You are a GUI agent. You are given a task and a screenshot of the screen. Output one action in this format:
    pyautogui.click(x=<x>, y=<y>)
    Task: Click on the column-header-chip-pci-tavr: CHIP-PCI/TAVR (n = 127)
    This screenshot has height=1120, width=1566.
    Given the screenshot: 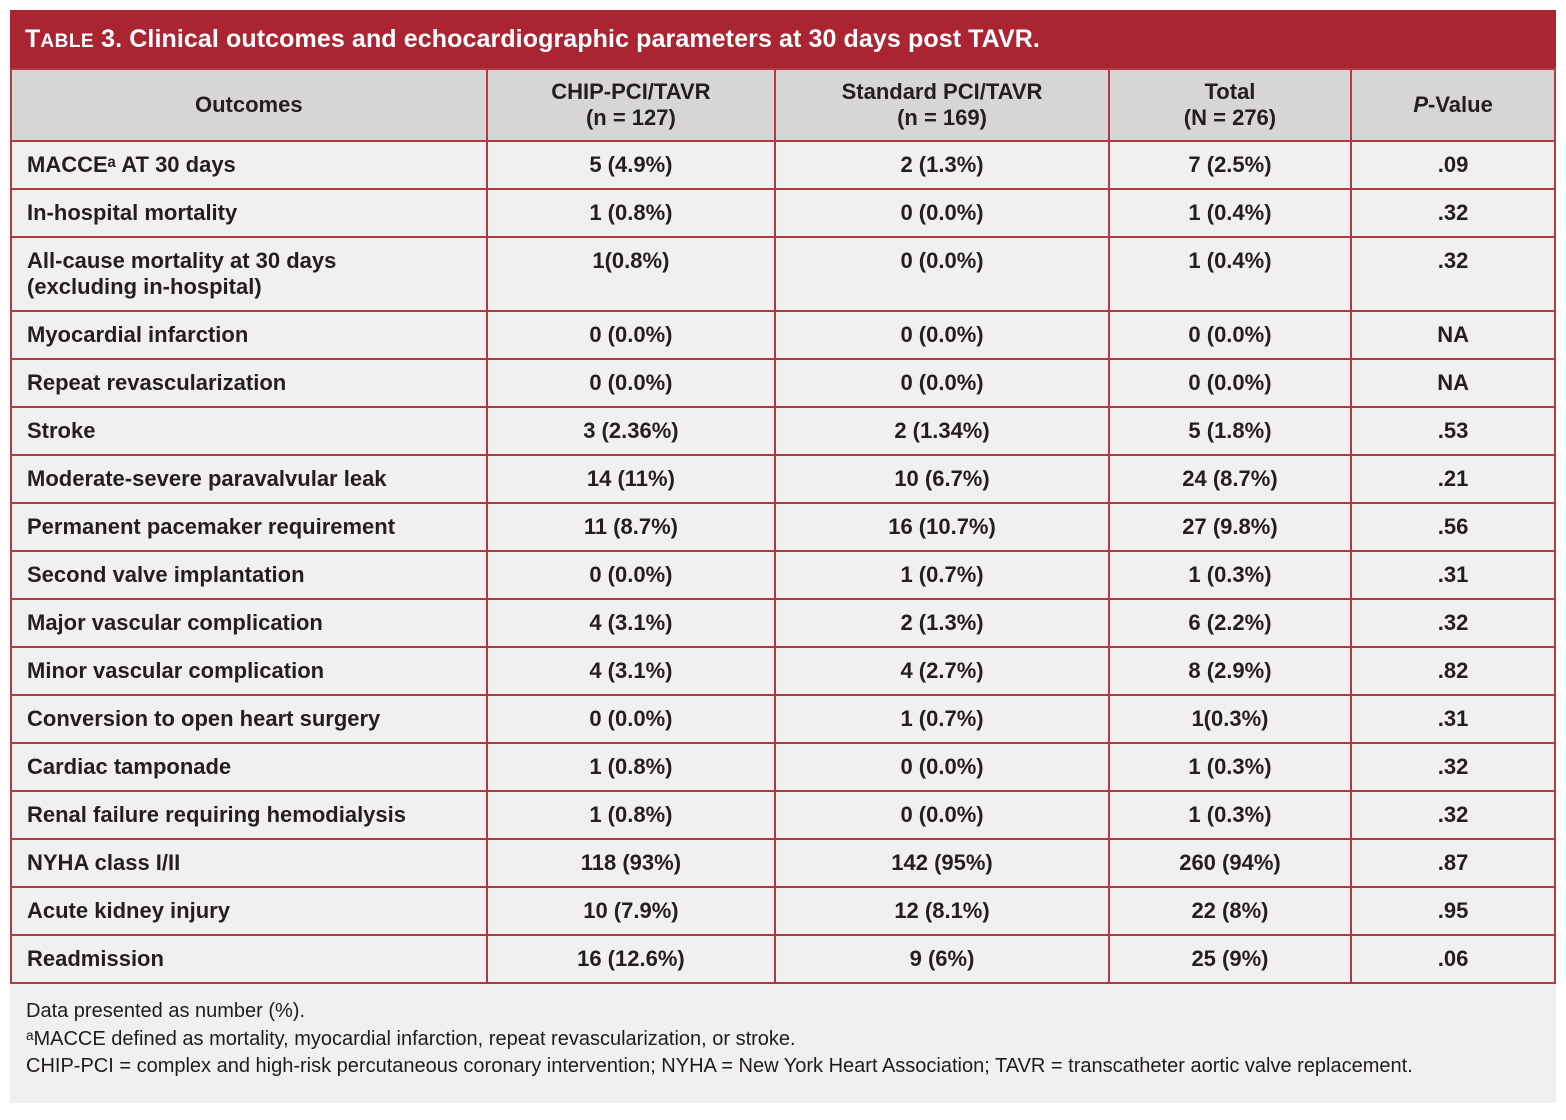 What is the action you would take?
    pyautogui.click(x=631, y=105)
    